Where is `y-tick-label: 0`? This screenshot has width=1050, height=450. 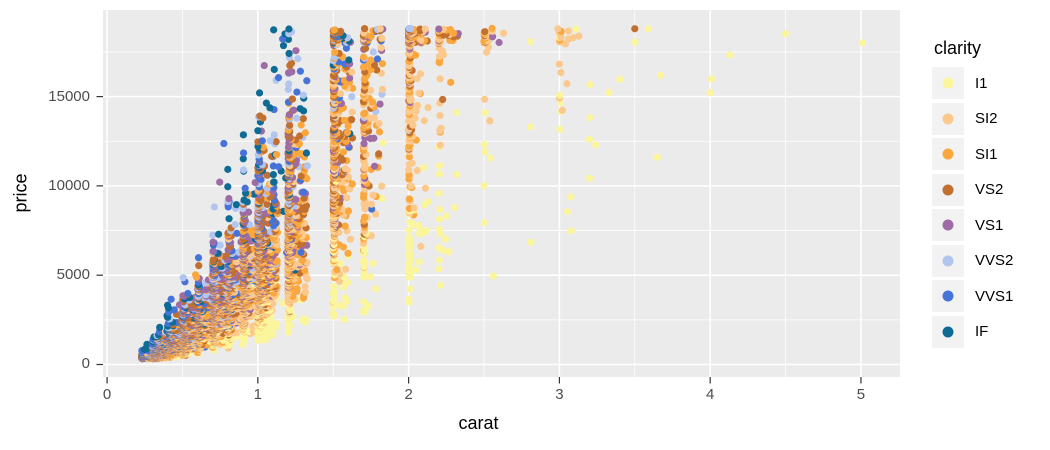 y-tick-label: 0 is located at coordinates (85, 364).